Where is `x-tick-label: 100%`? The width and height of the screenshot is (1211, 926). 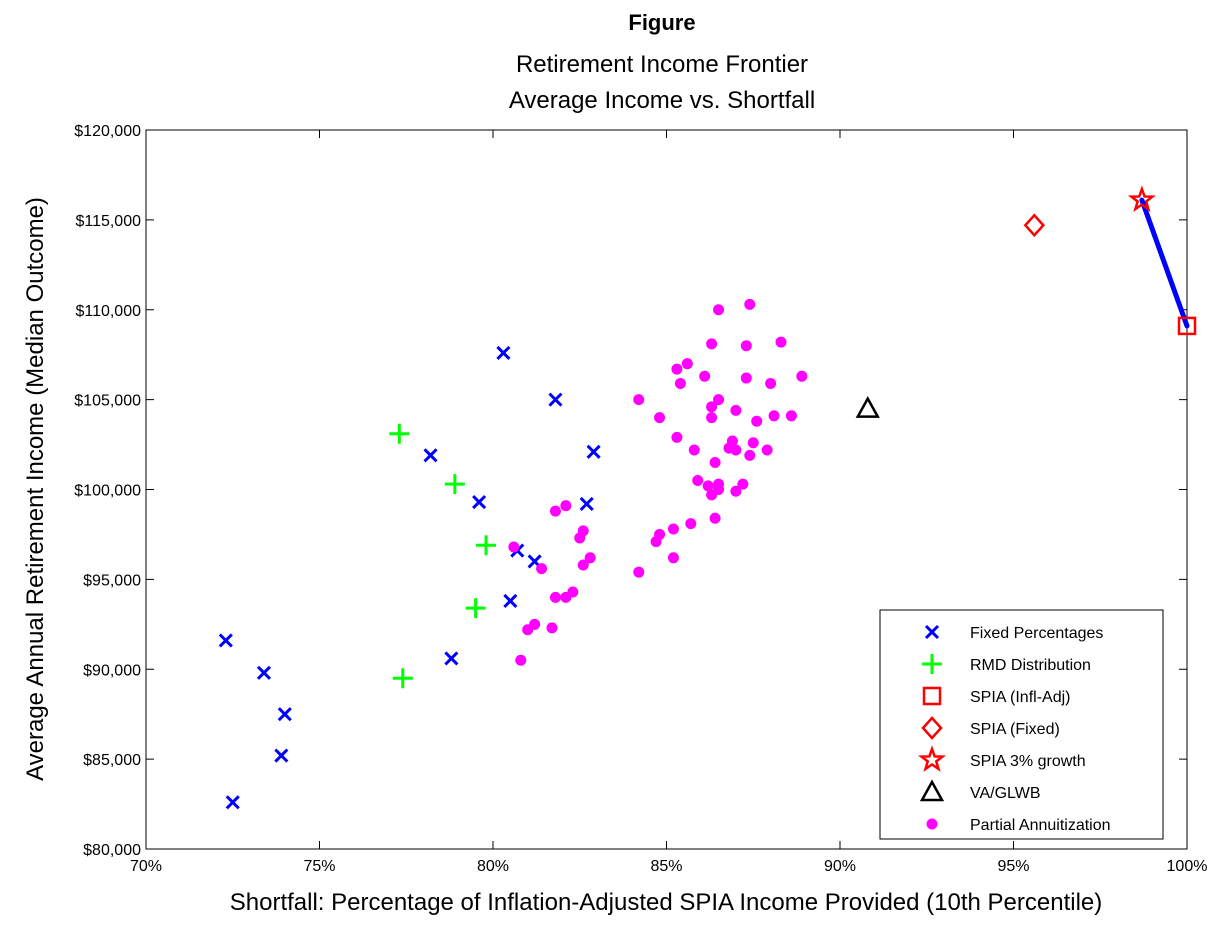 x-tick-label: 100% is located at coordinates (1187, 866).